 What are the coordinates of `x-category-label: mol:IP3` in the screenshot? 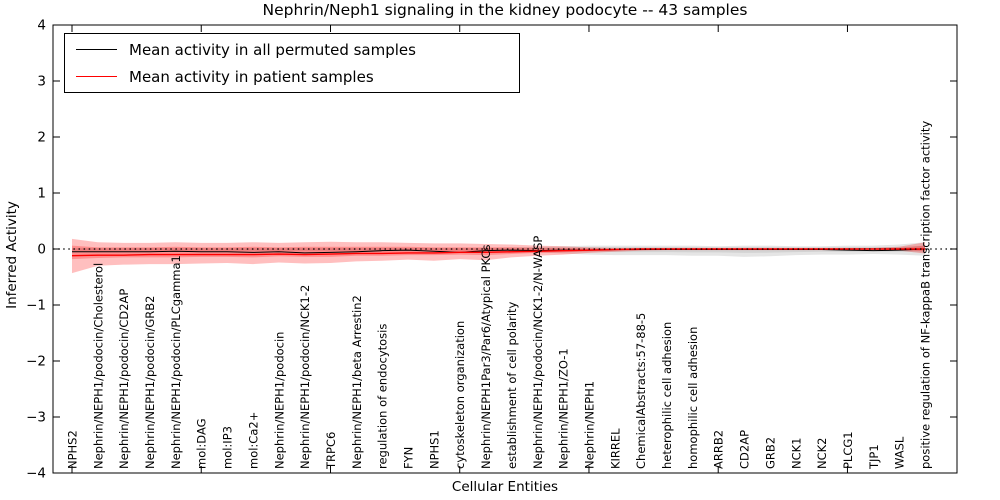 It's located at (228, 447).